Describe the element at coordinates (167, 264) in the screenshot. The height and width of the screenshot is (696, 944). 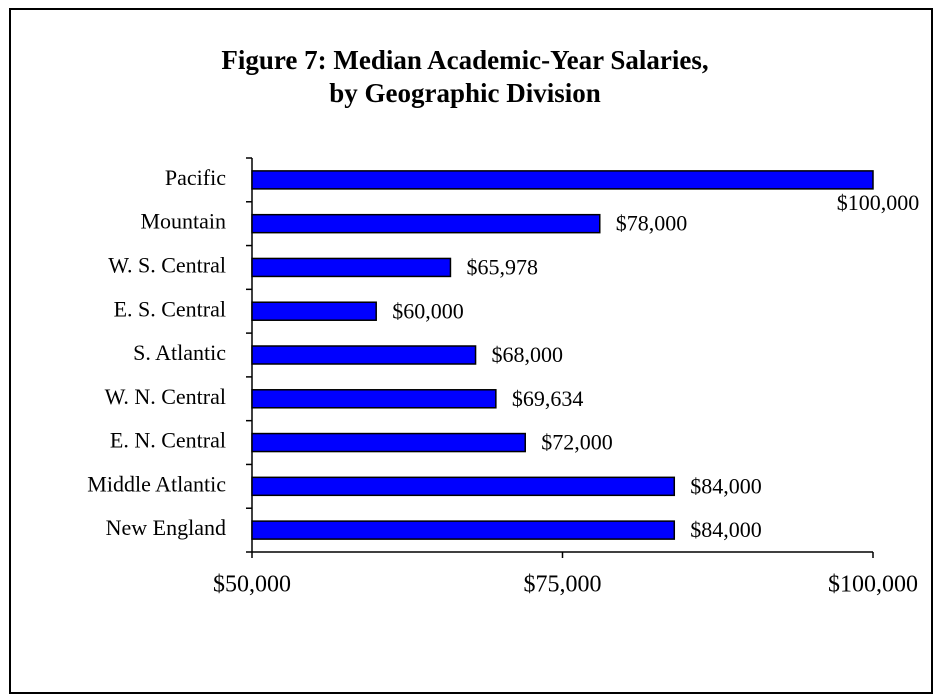
I see `y-tick-label: W. S. Central` at that location.